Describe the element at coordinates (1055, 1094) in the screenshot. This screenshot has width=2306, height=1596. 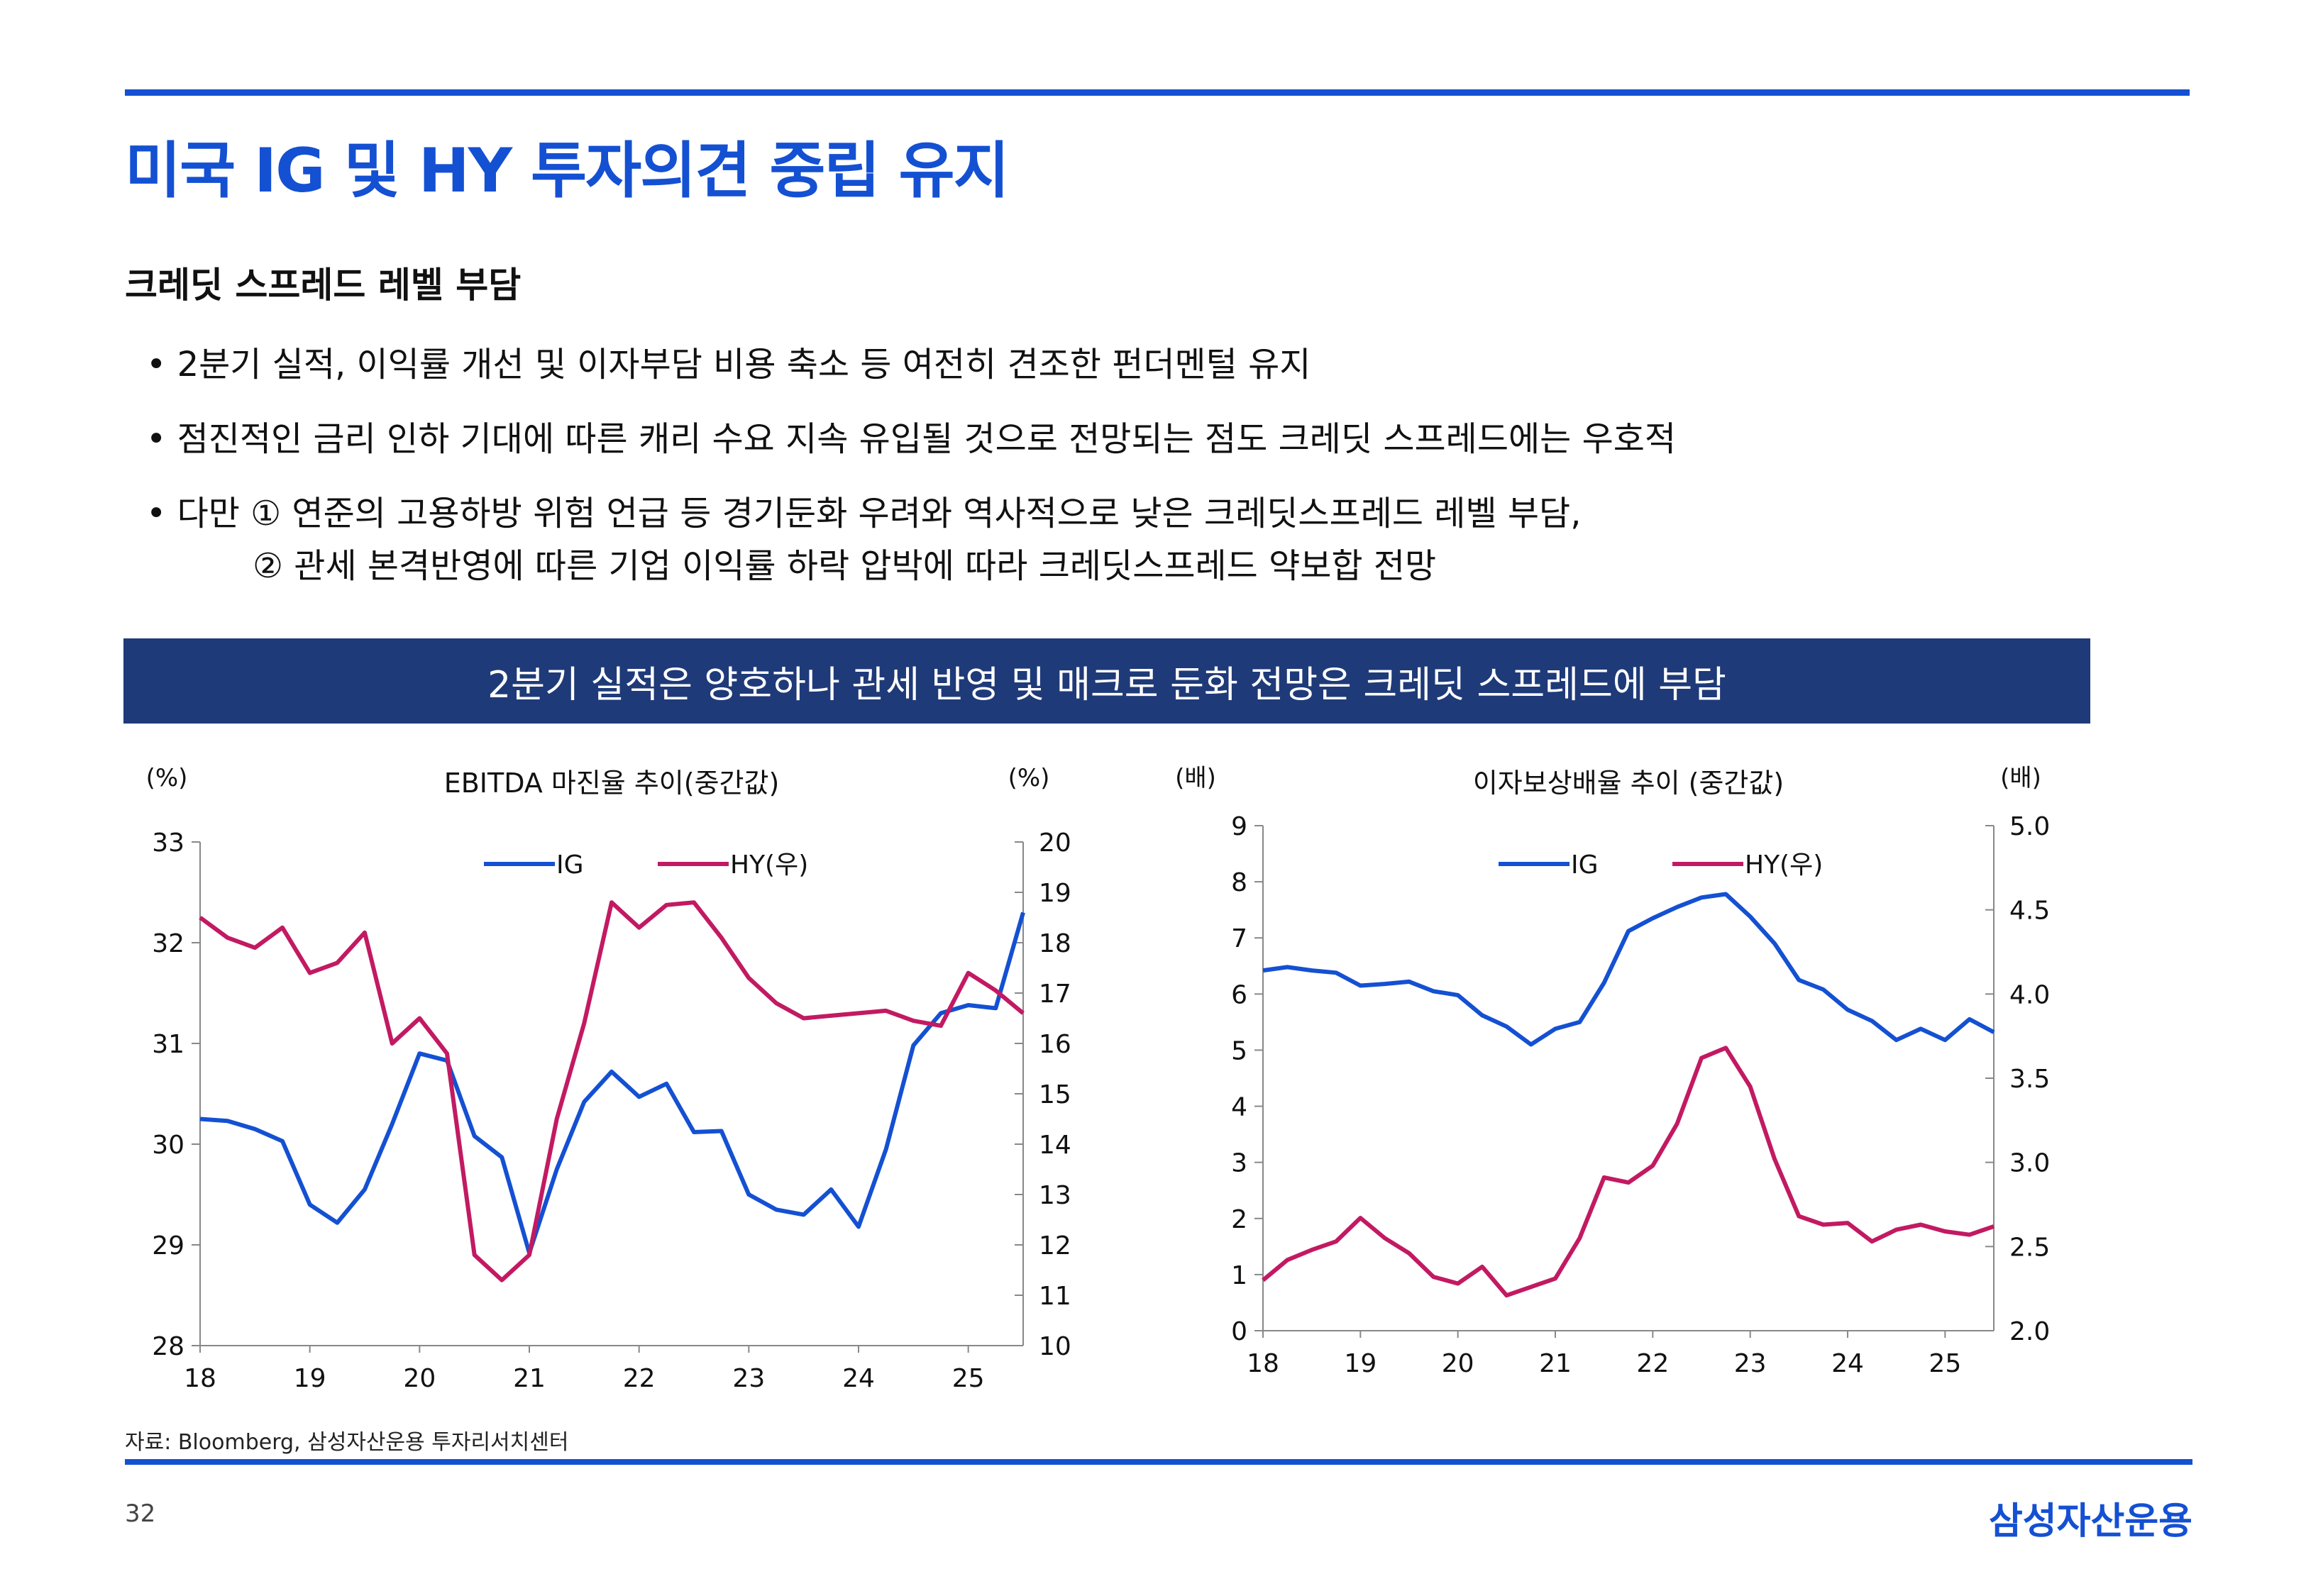
I see `right-y-tick-label: 15` at that location.